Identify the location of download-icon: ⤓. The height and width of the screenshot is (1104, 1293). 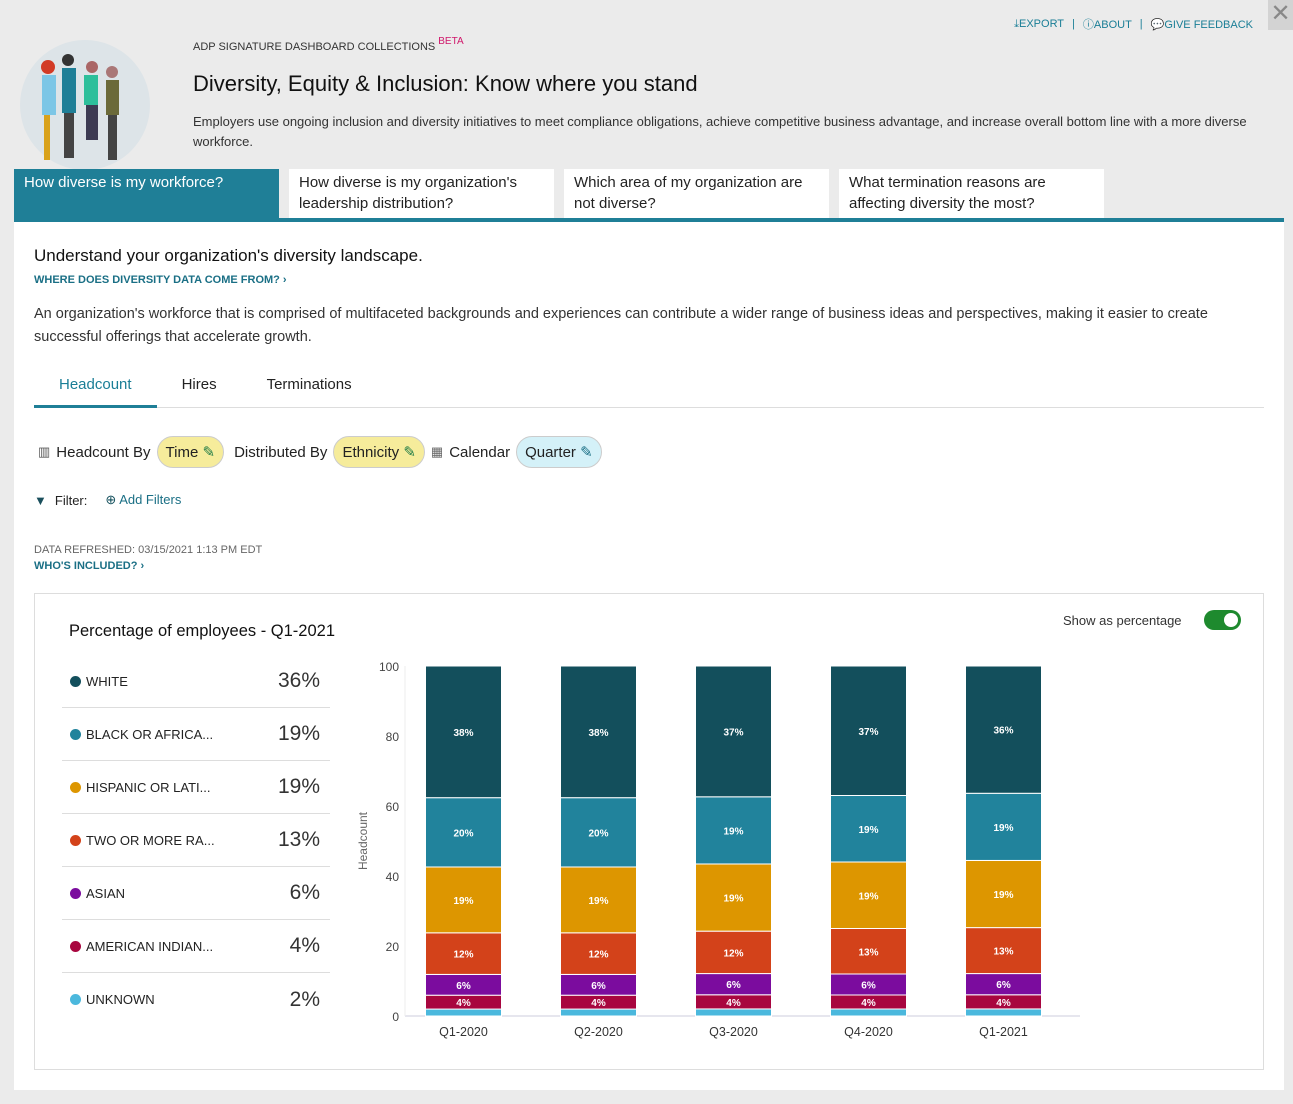
(1016, 23).